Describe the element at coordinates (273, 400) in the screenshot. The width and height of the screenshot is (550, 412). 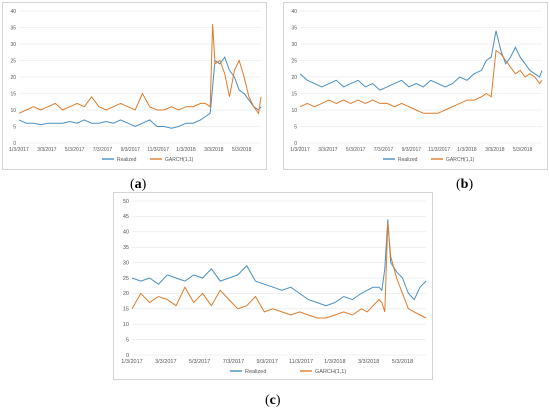
I see `caption-c: (c)` at that location.